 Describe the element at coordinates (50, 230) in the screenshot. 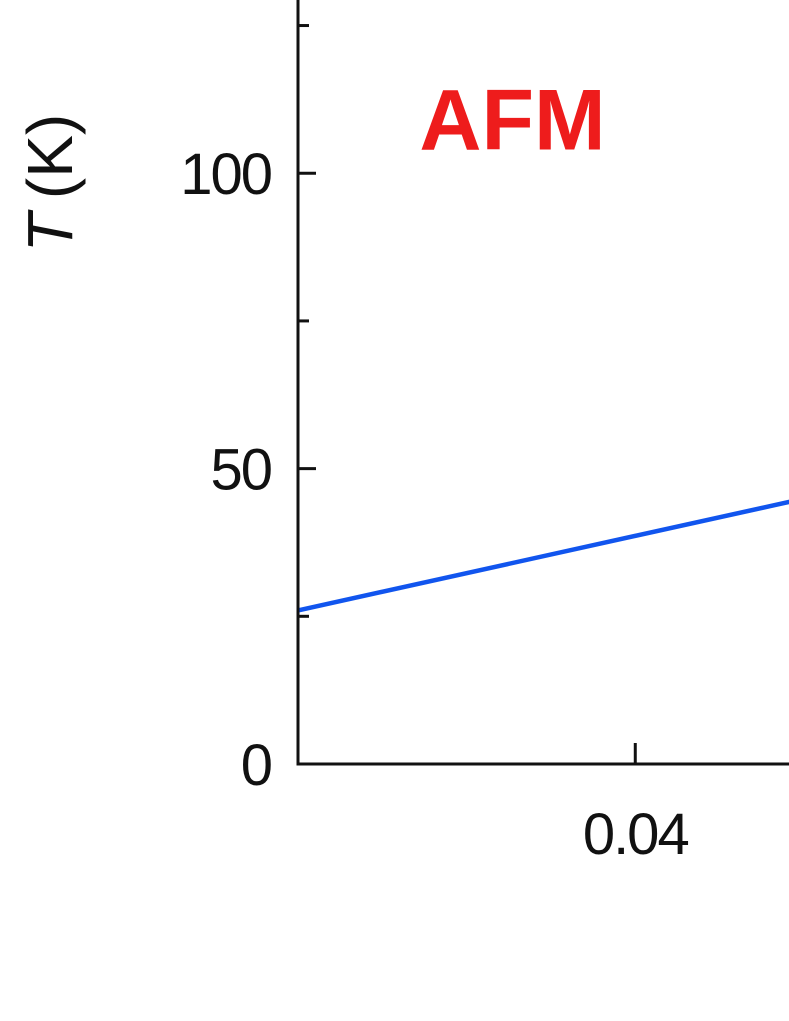

I see `y-axis-symbol: T` at that location.